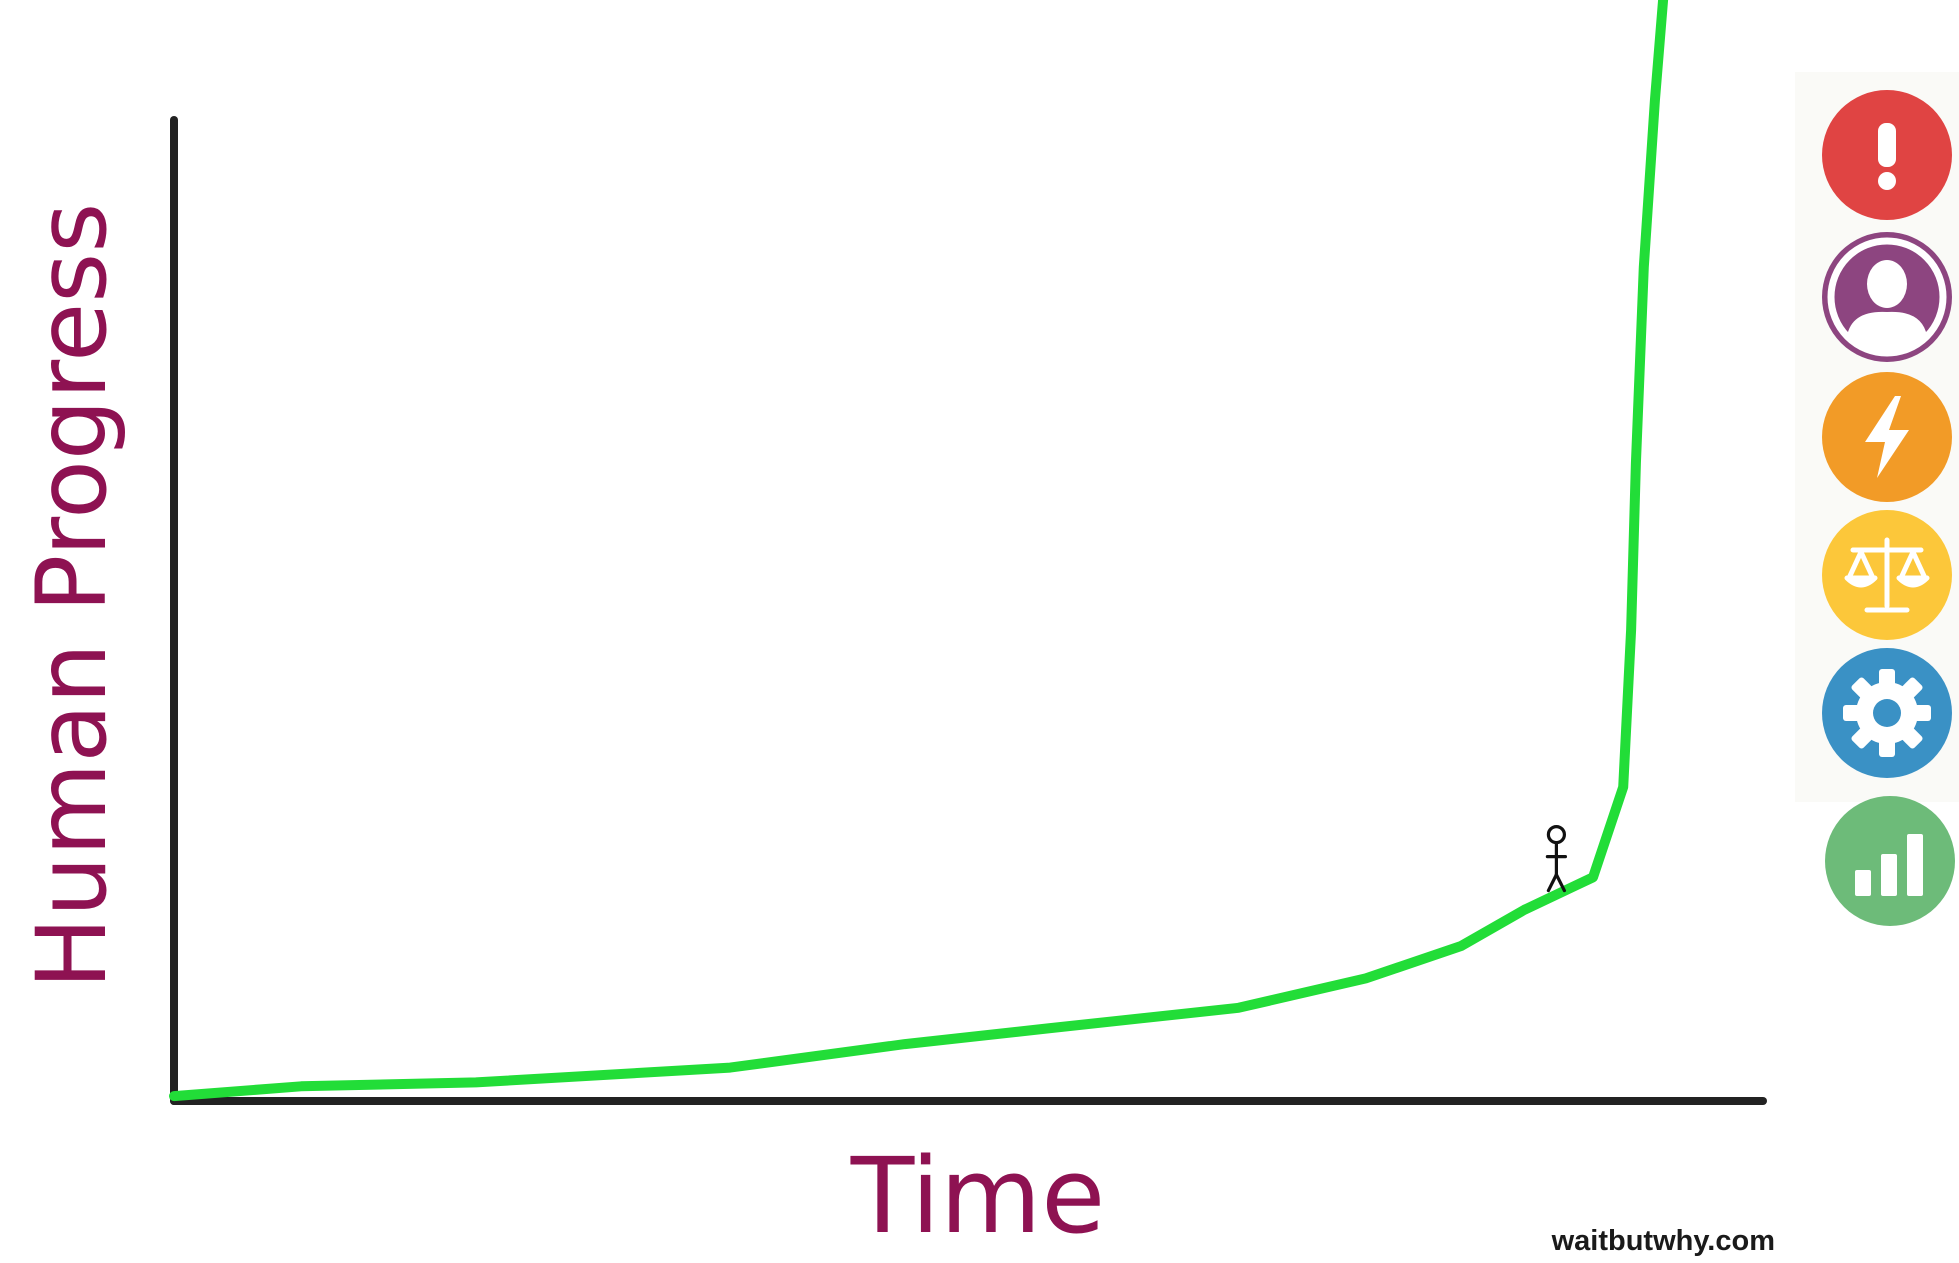  Describe the element at coordinates (1663, 1241) in the screenshot. I see `site-credit: waitbutwhy.com` at that location.